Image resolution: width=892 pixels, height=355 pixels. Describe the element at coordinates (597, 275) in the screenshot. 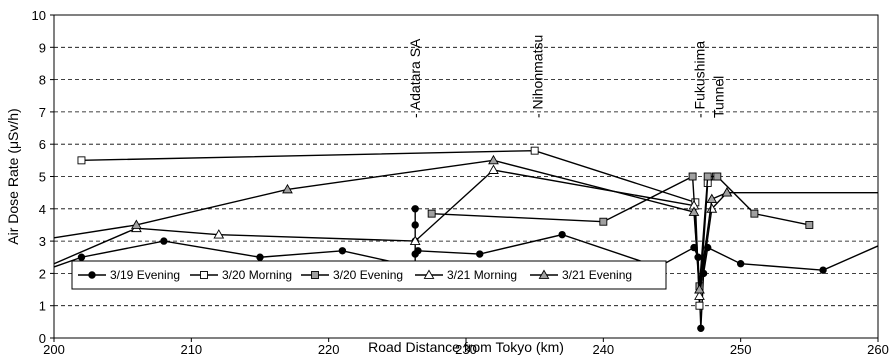

I see `legend-label: 3/21 Evening` at that location.